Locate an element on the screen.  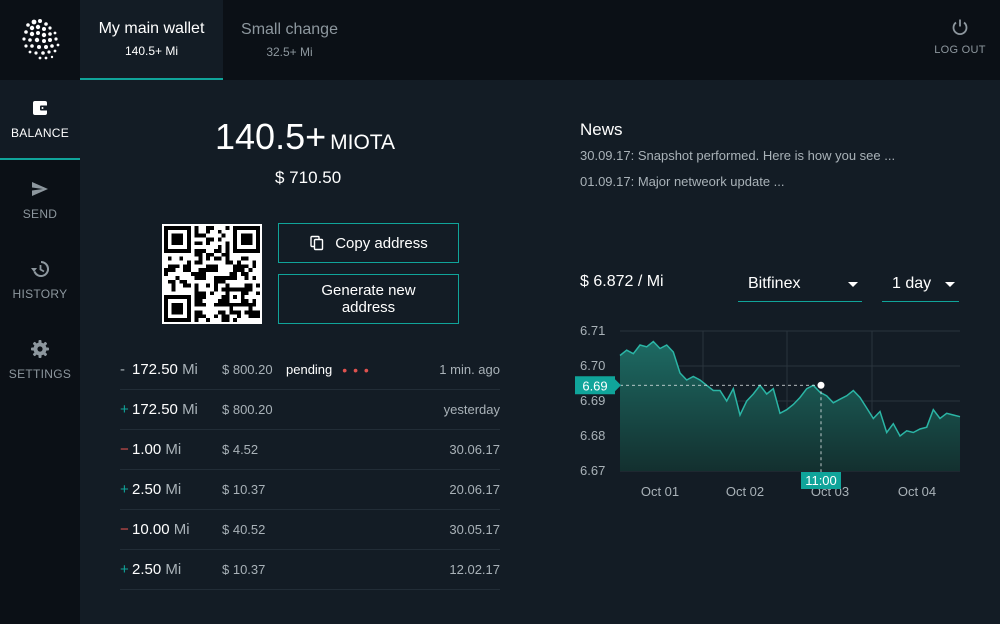
nav-send-label: SEND is located at coordinates (40, 214).